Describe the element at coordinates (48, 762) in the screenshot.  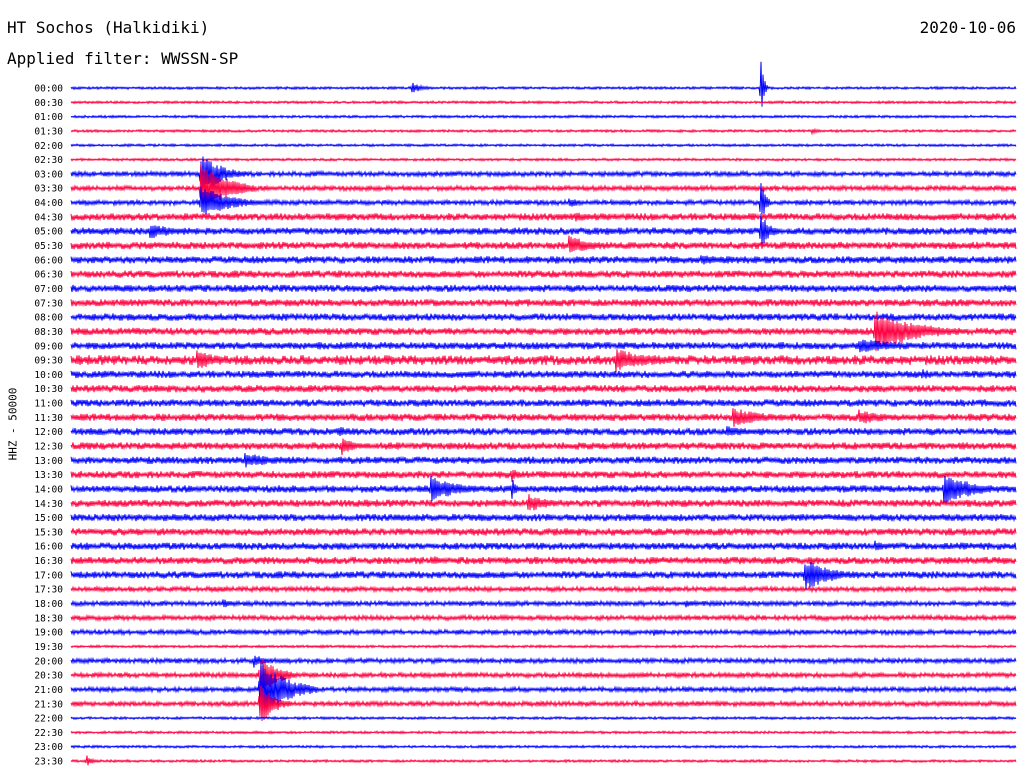
I see `tick-label: 23:30` at that location.